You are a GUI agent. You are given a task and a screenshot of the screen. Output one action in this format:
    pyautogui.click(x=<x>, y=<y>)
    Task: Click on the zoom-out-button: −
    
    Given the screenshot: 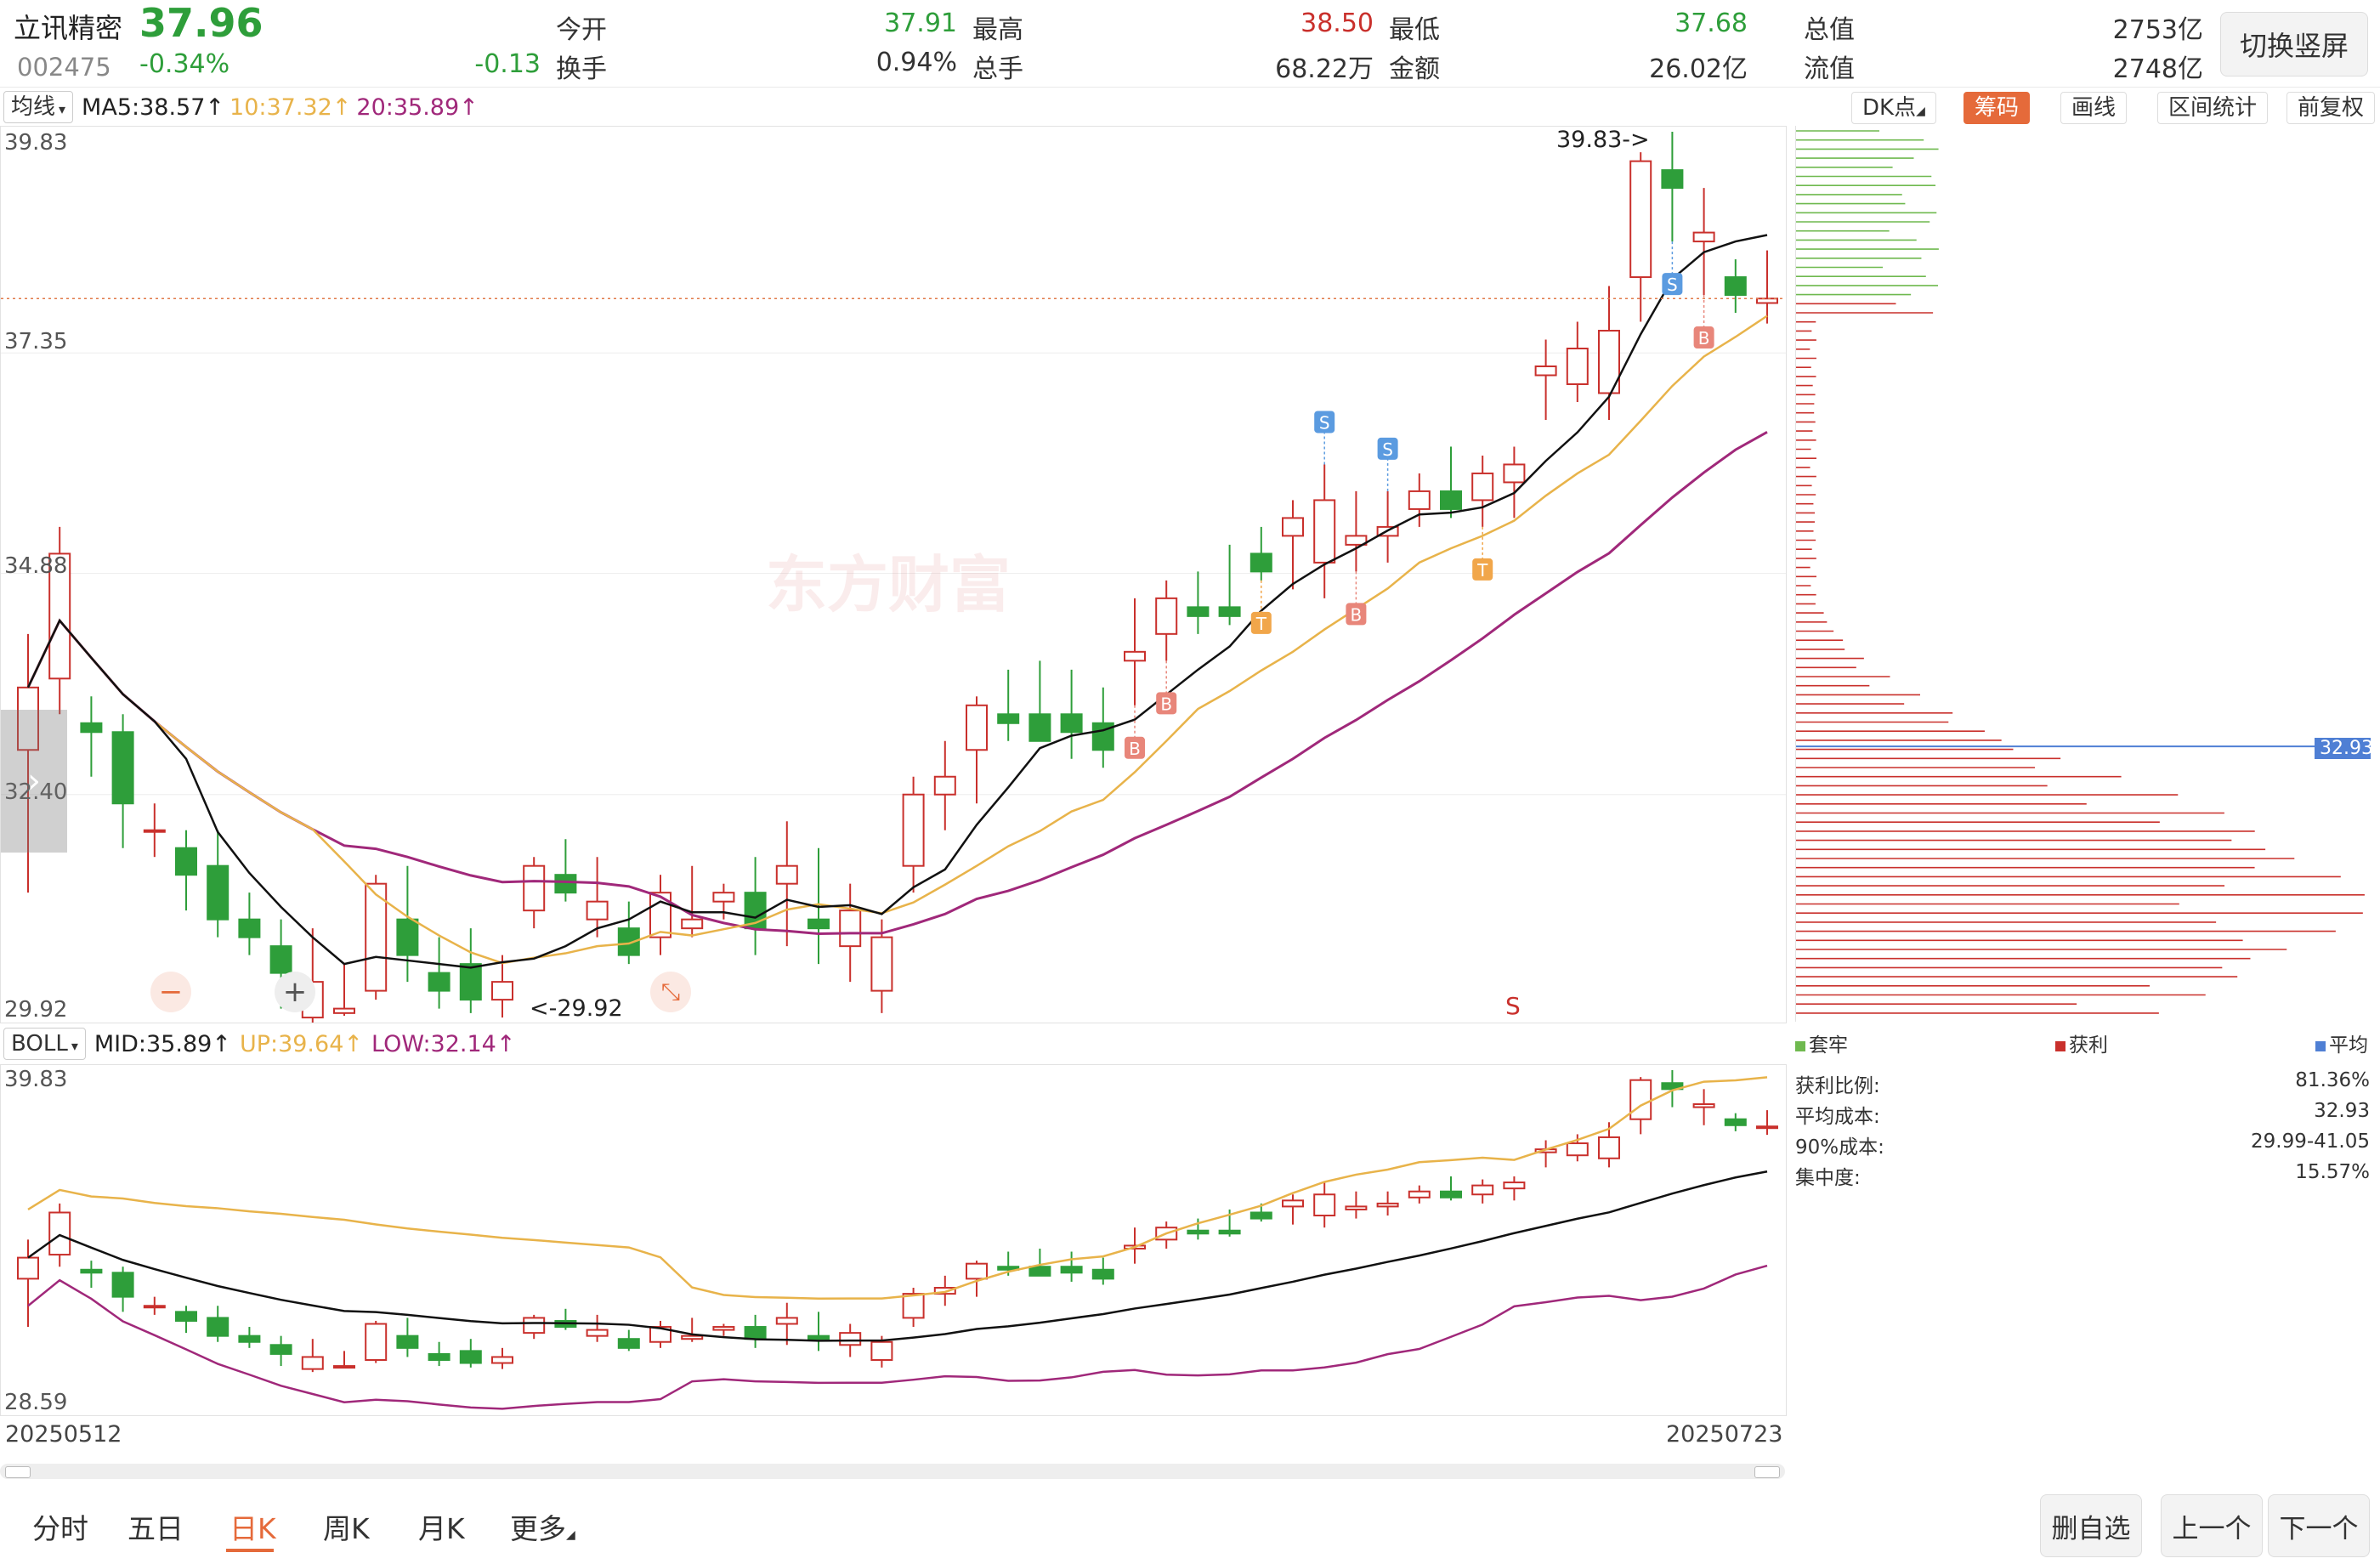 What is the action you would take?
    pyautogui.click(x=170, y=992)
    